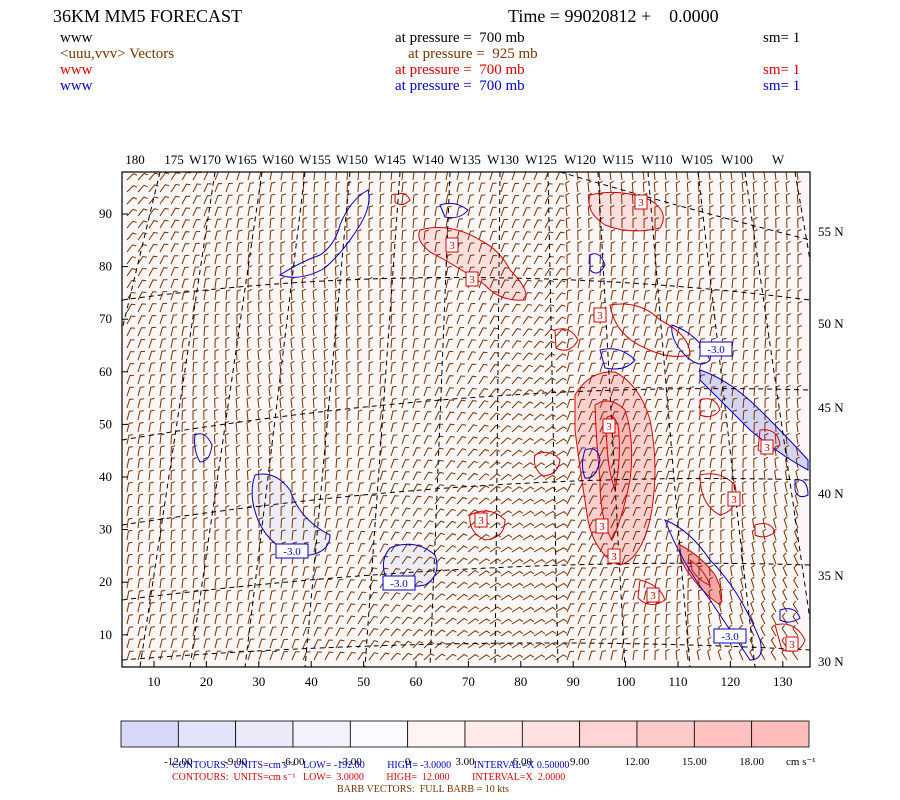  I want to click on field-label-1: www, so click(76, 38).